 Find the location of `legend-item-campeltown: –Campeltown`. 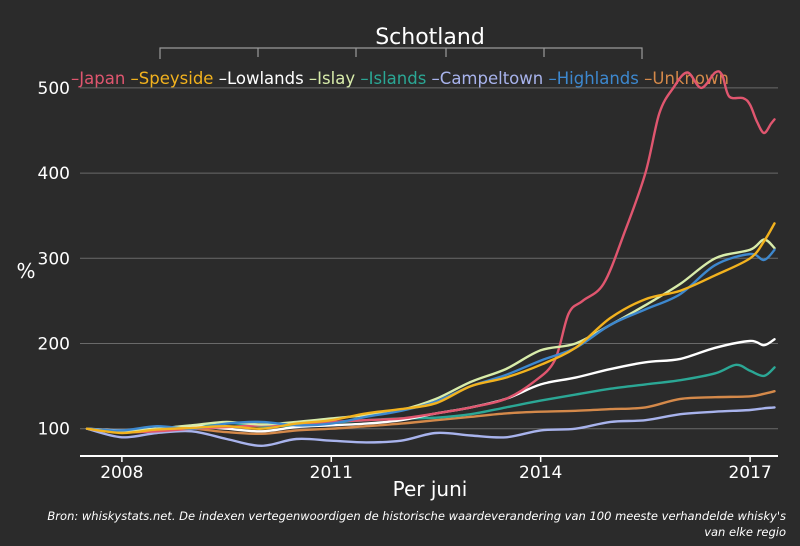

legend-item-campeltown: –Campeltown is located at coordinates (484, 78).